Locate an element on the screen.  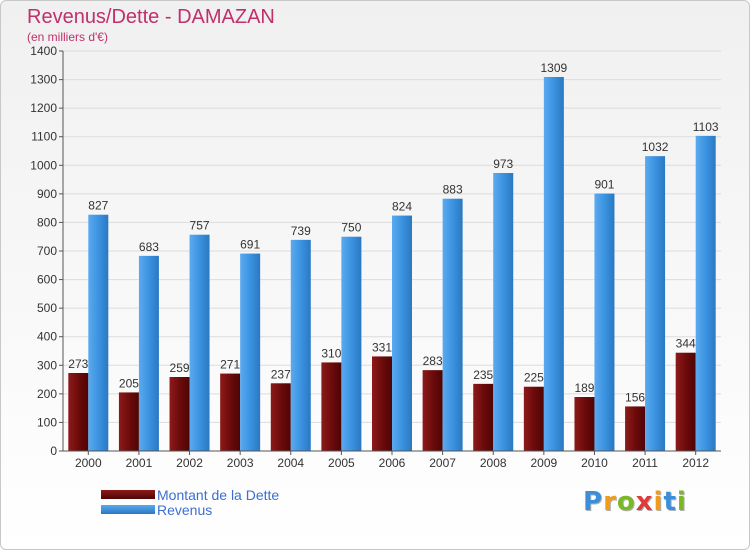
revenue-value-label: 739 is located at coordinates (301, 231).